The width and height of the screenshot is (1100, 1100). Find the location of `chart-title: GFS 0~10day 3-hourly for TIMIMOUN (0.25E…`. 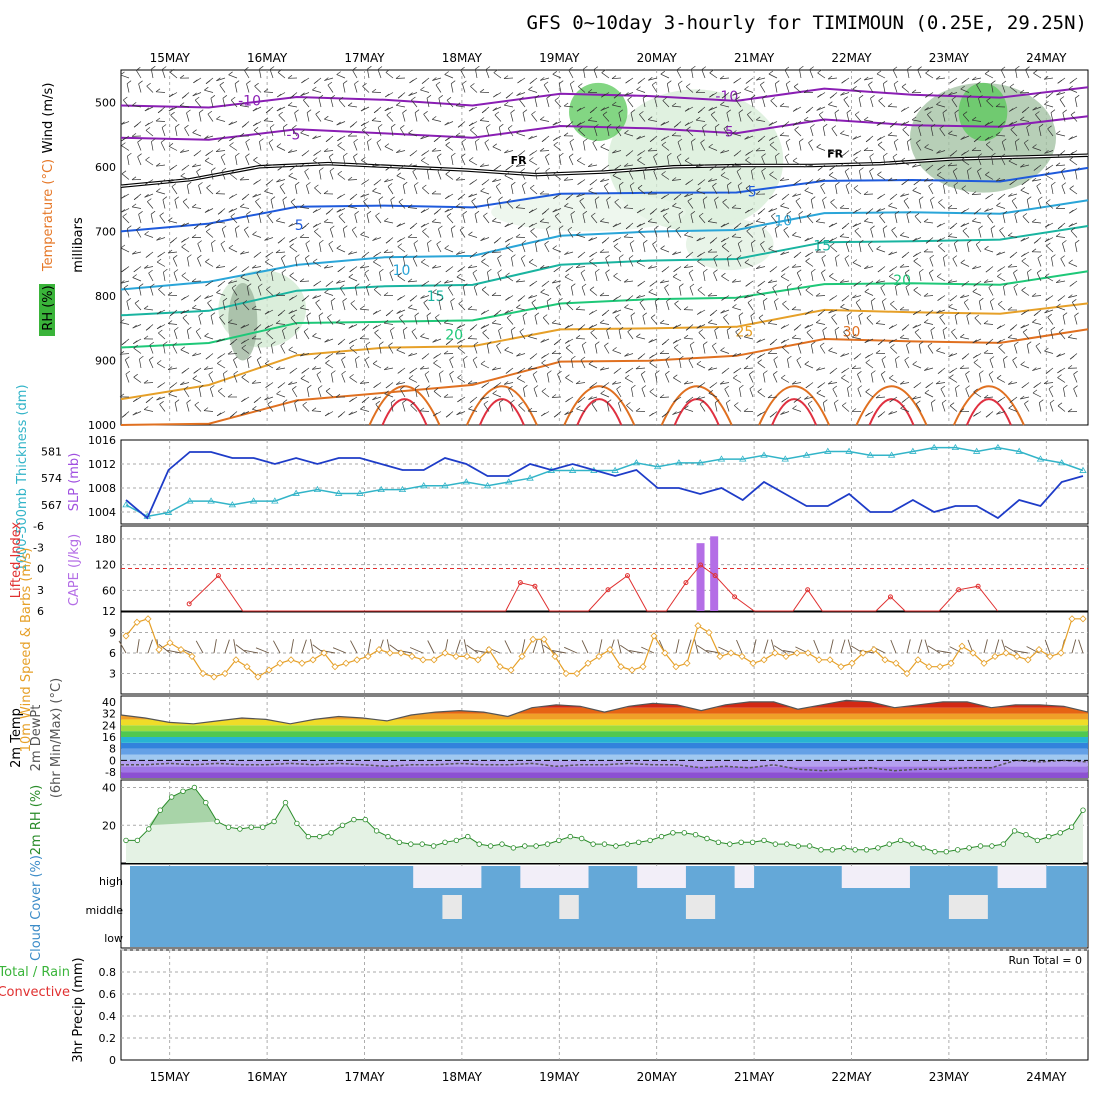

chart-title: GFS 0~10day 3-hourly for TIMIMOUN (0.25E… is located at coordinates (806, 23).